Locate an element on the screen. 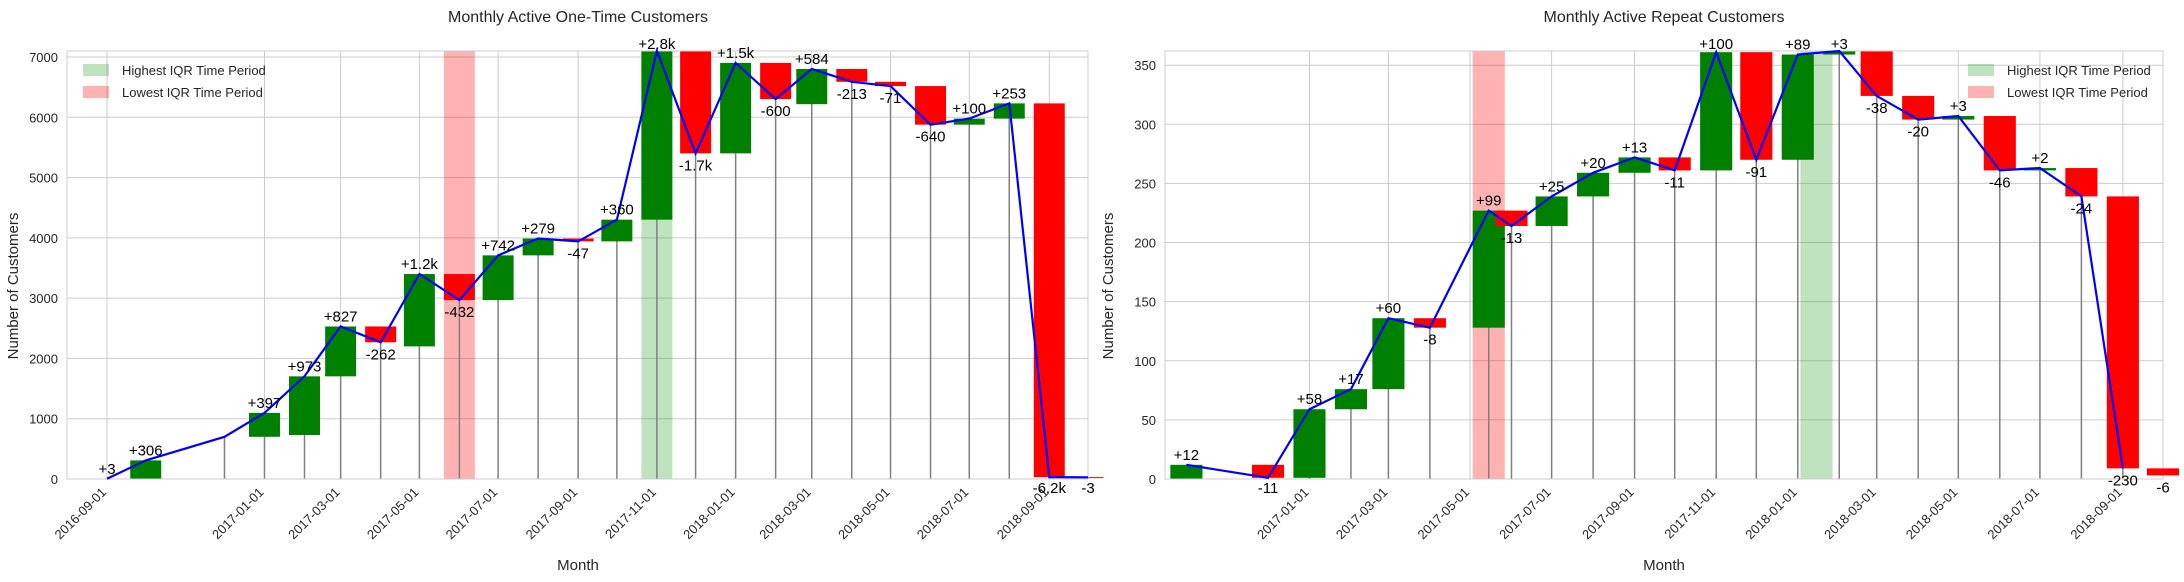  change-label: +3 is located at coordinates (1958, 106).